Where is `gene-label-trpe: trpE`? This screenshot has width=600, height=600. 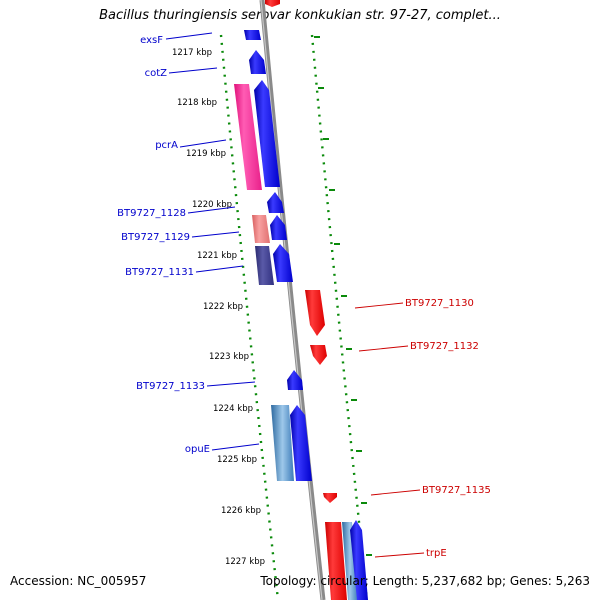 gene-label-trpe: trpE is located at coordinates (436, 553).